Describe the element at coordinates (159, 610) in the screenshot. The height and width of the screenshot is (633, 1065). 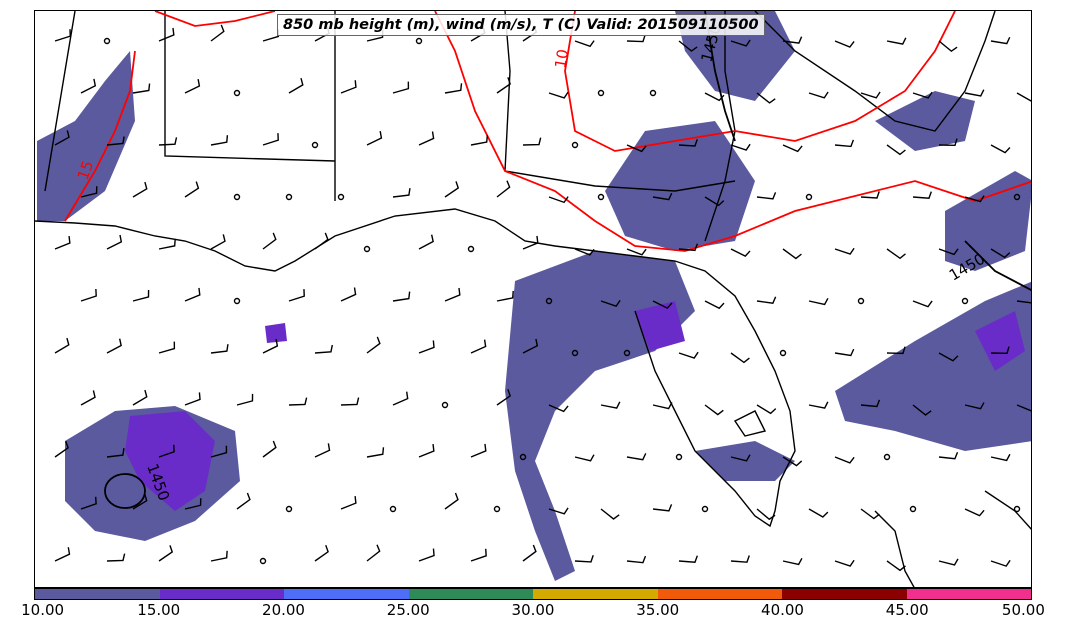
I see `colorbar-tick-label: 15.00` at that location.